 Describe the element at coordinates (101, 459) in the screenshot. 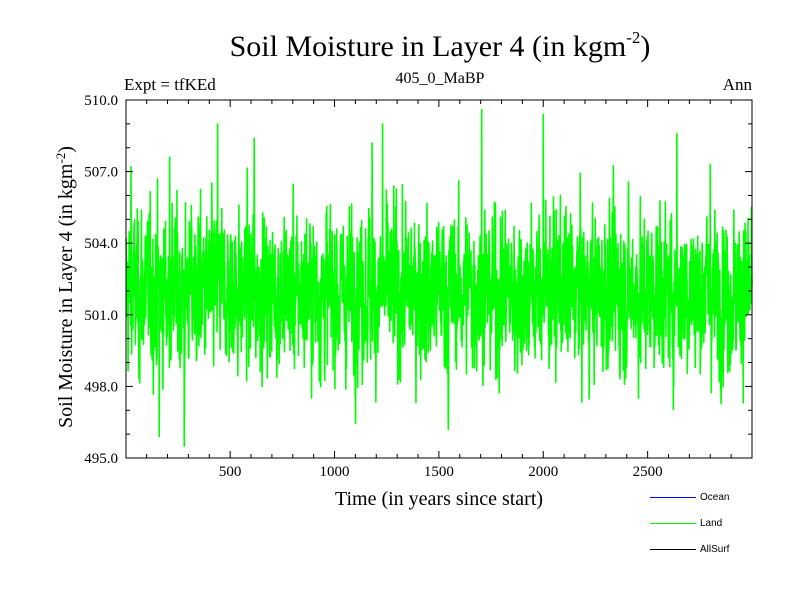

I see `y-tick-label: 495.0` at that location.